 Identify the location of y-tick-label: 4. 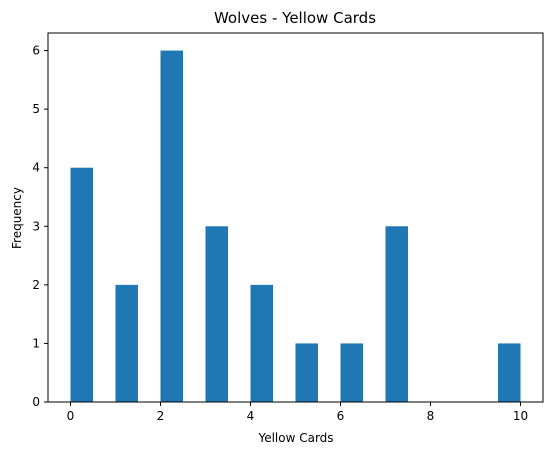
(36, 168).